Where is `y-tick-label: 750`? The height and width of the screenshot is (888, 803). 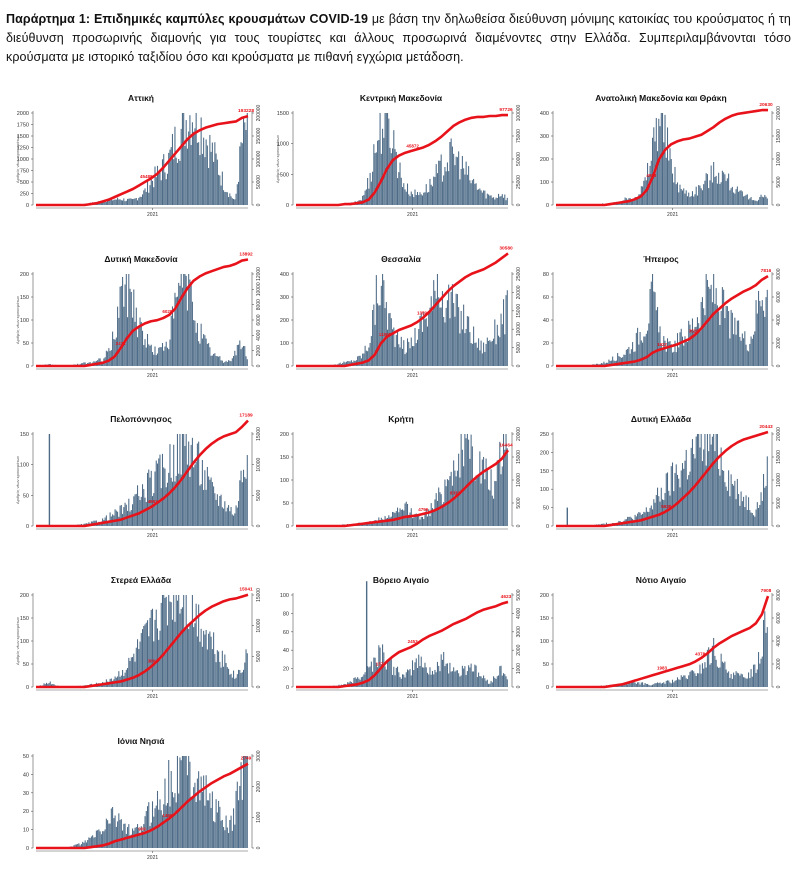 y-tick-label: 750 is located at coordinates (24, 172).